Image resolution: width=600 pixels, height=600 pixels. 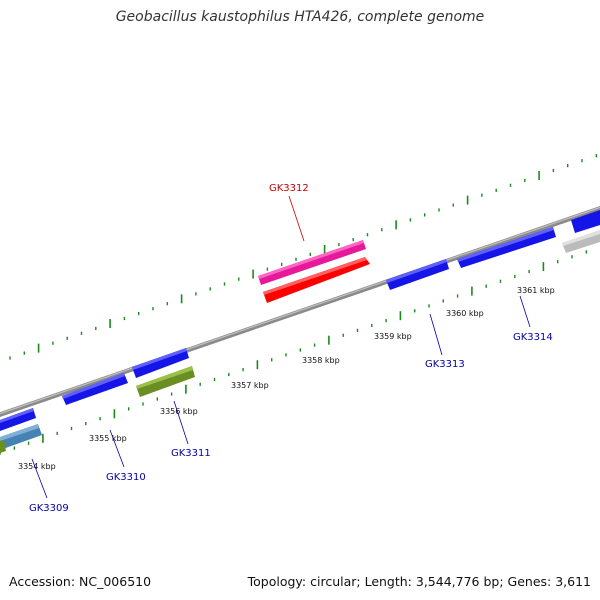 I want to click on scale-label-3358: 3358 kbp, so click(x=321, y=360).